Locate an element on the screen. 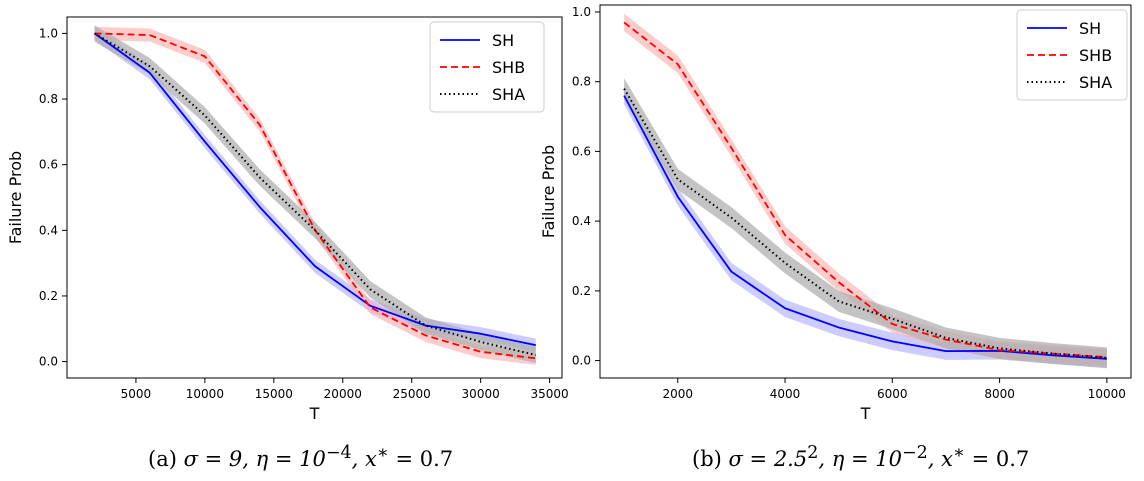 The image size is (1144, 481). caption-b-math: σ = 2.5 is located at coordinates (768, 459).